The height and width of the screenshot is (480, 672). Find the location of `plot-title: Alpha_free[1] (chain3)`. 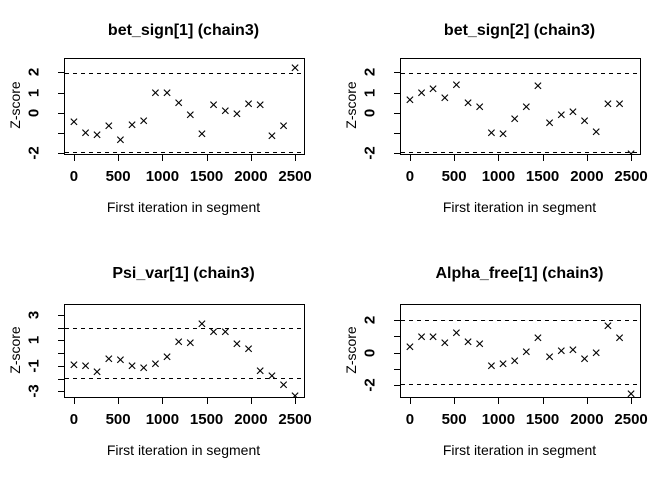

plot-title: Alpha_free[1] (chain3) is located at coordinates (519, 273).